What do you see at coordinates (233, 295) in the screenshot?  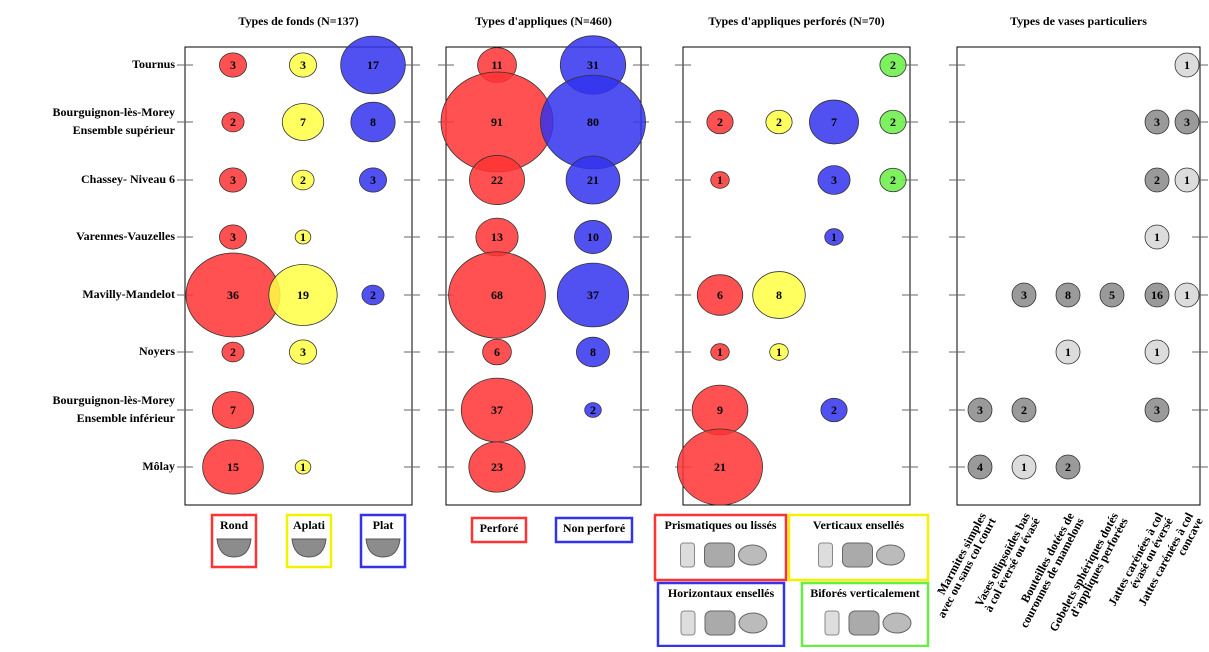 I see `value-label: 36` at bounding box center [233, 295].